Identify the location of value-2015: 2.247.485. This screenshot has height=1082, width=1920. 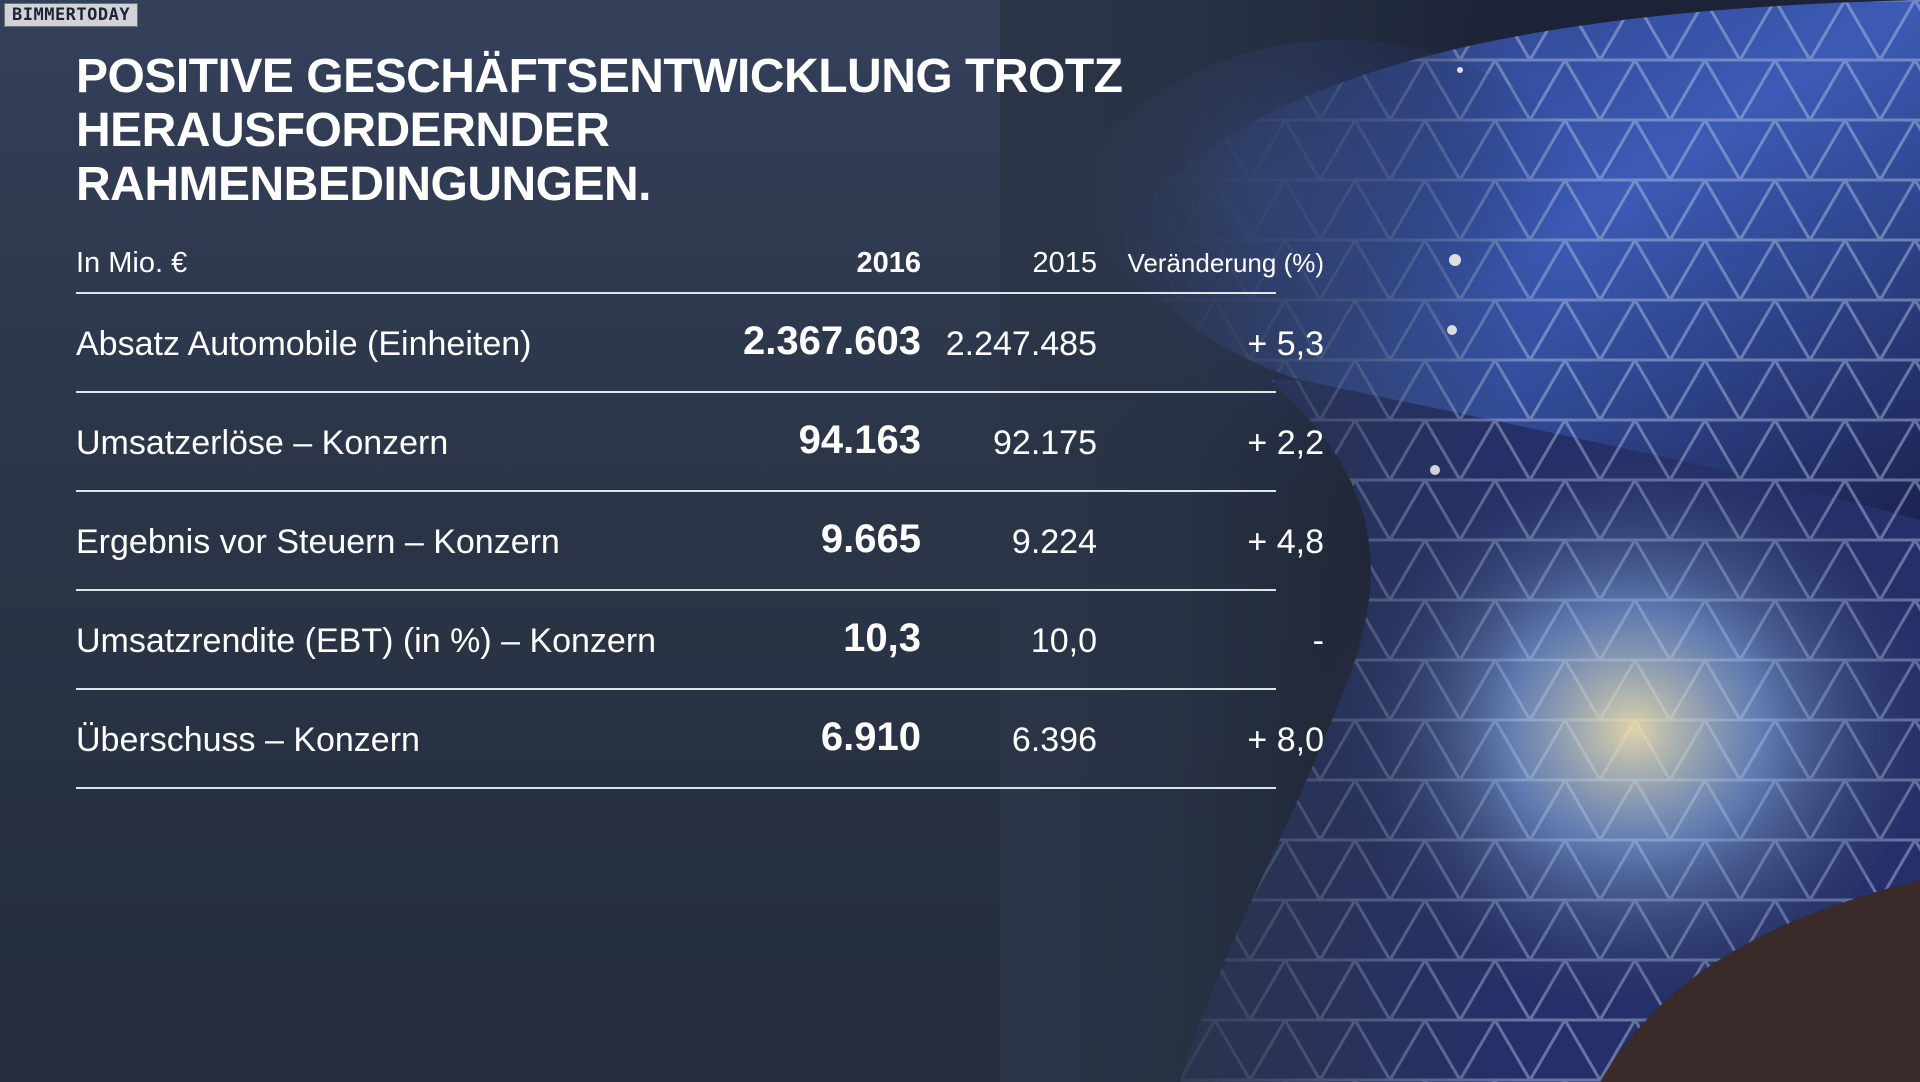
(1021, 344).